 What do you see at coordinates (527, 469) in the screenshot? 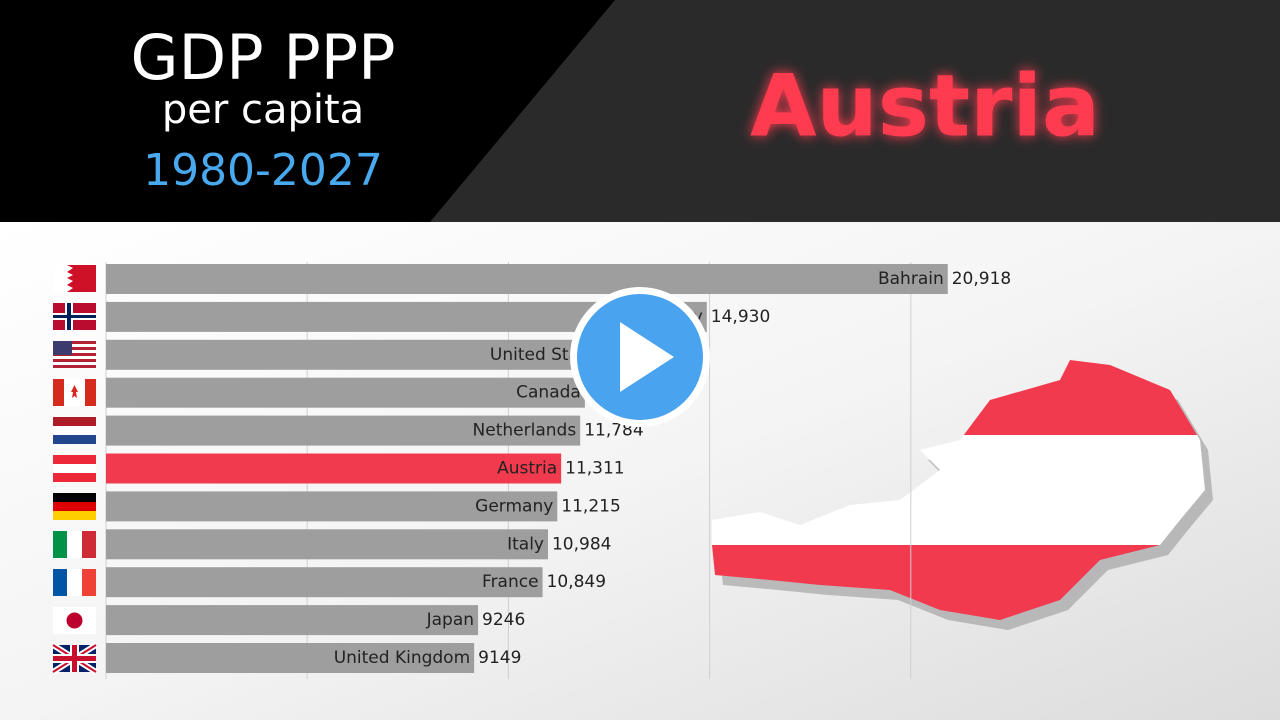
I see `bar-category-label: Austria` at bounding box center [527, 469].